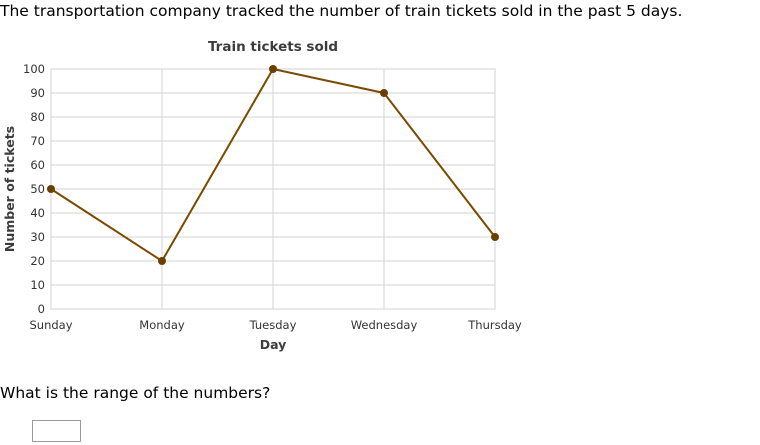  Describe the element at coordinates (37, 237) in the screenshot. I see `y-tick-label: 30` at that location.